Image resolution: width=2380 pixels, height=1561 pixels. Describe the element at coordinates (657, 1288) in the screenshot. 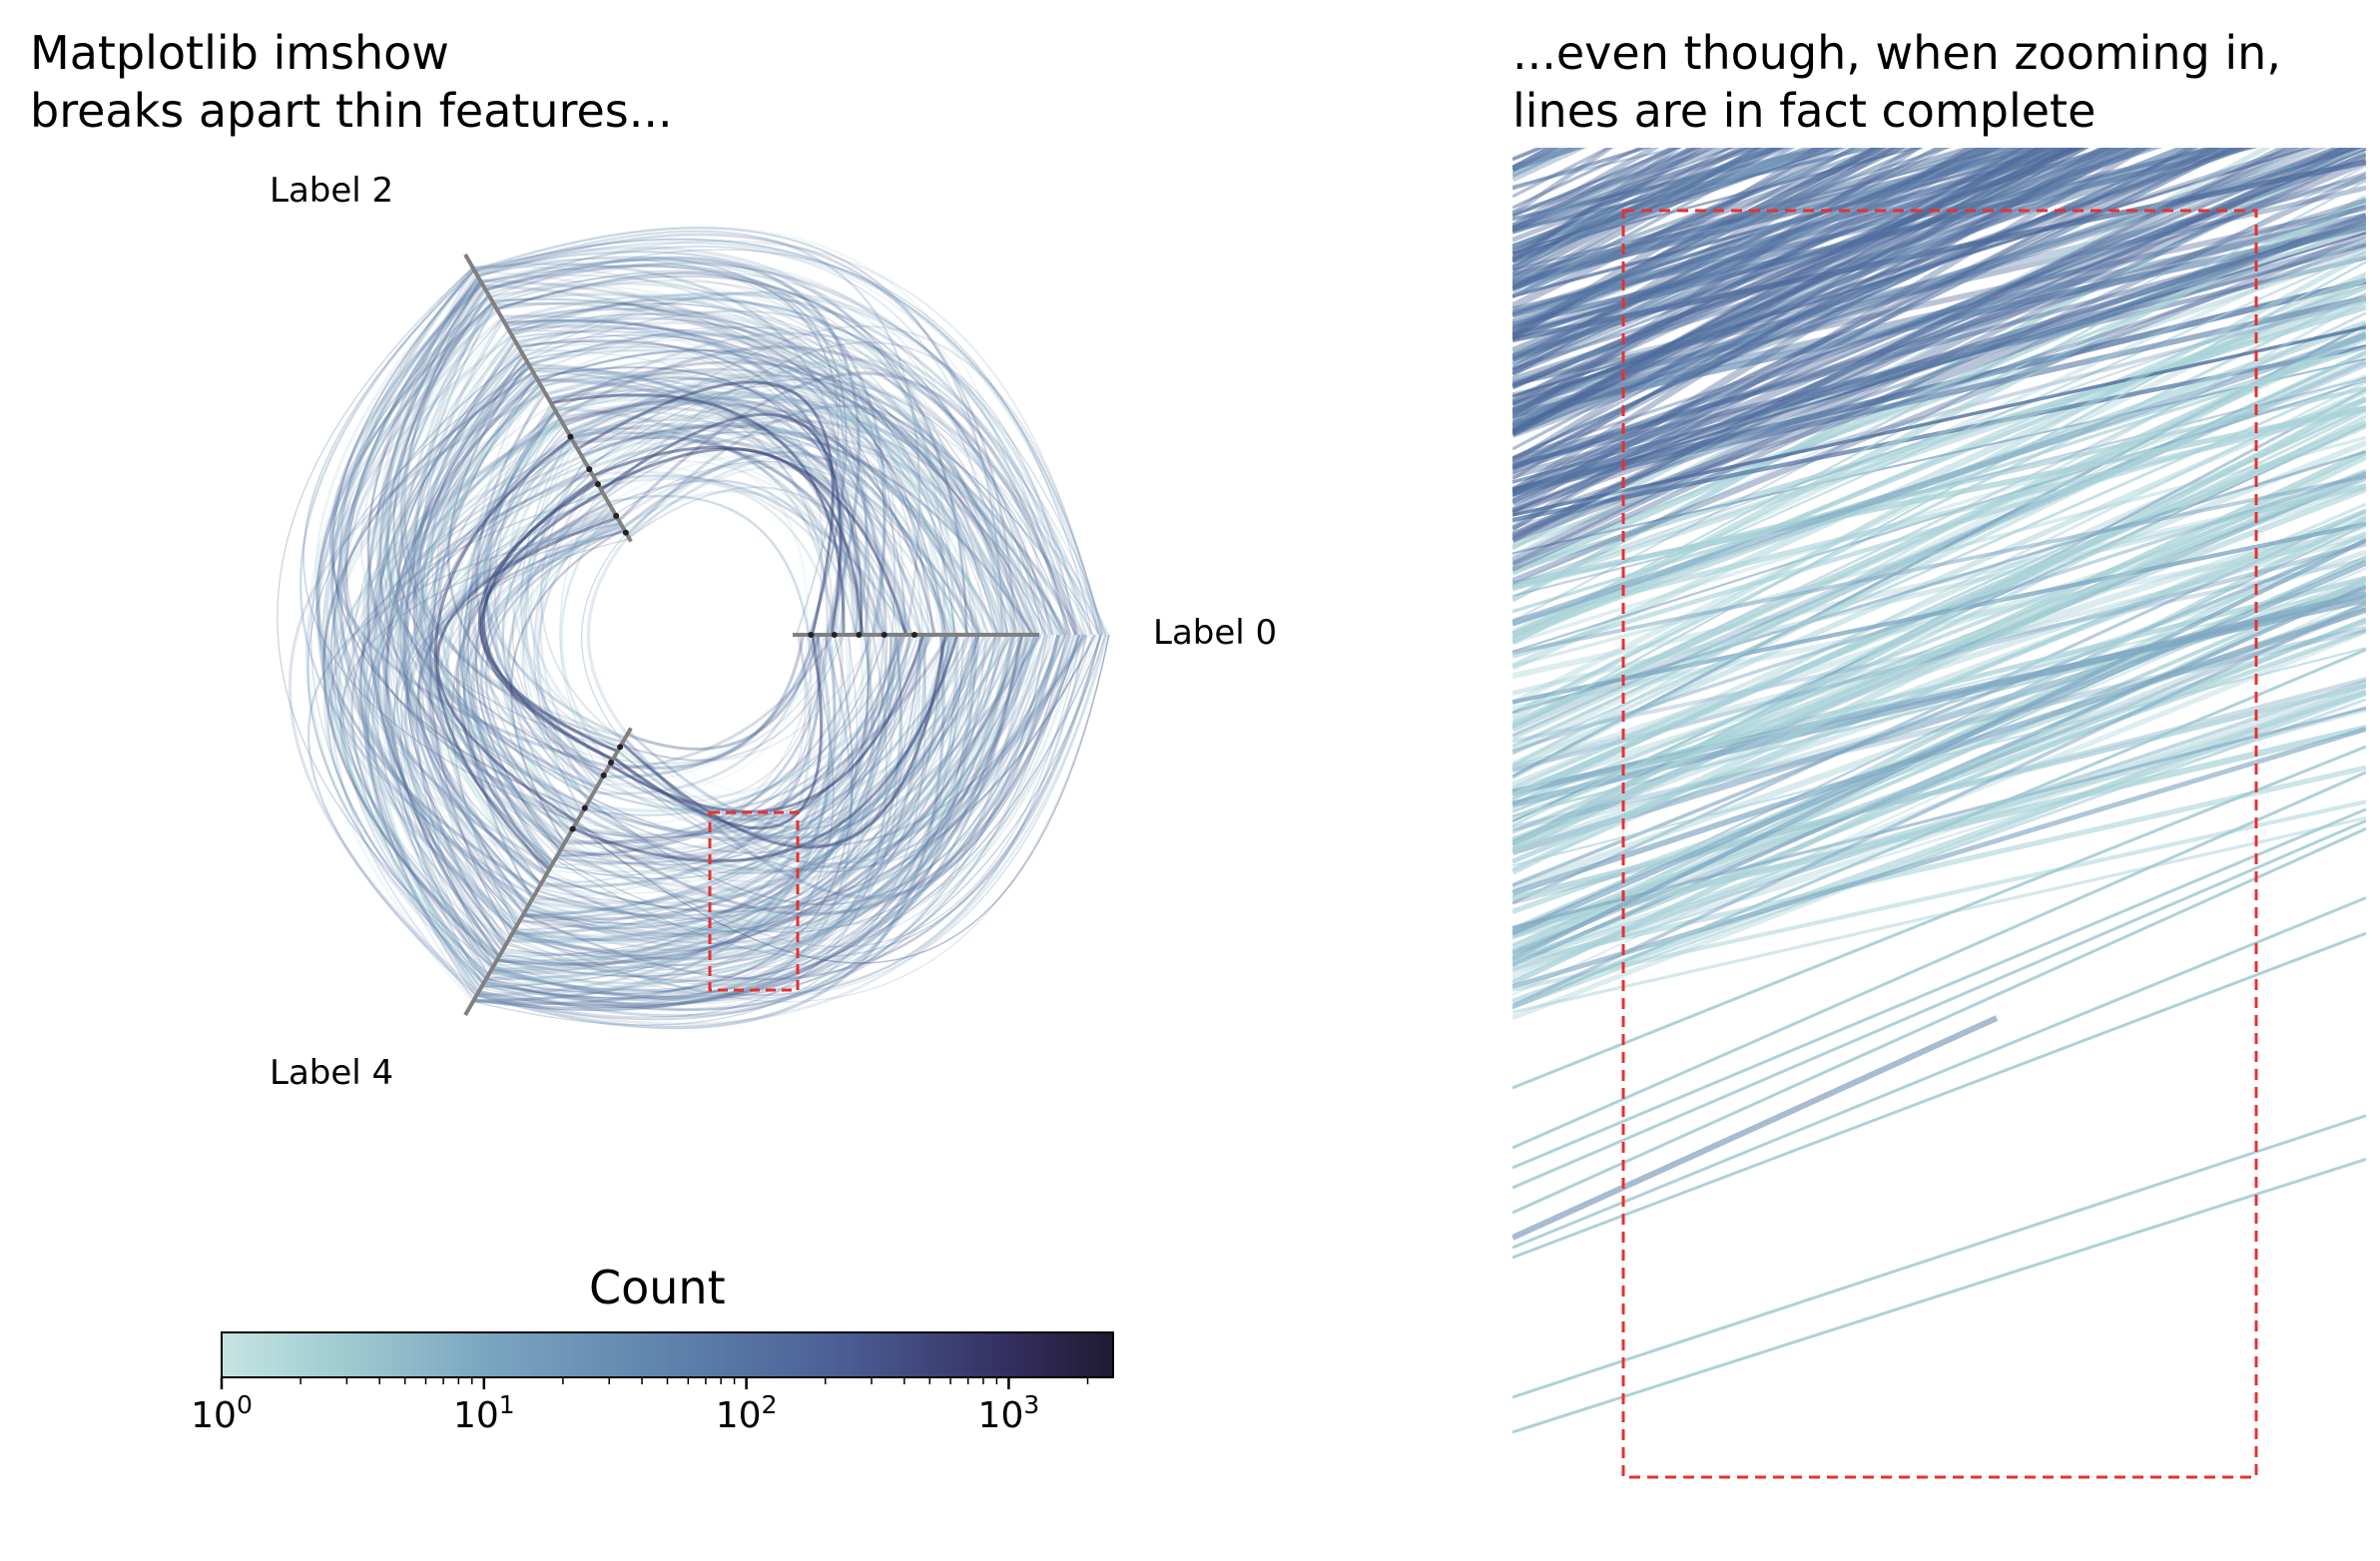

I see `colorbar-title: Count` at that location.